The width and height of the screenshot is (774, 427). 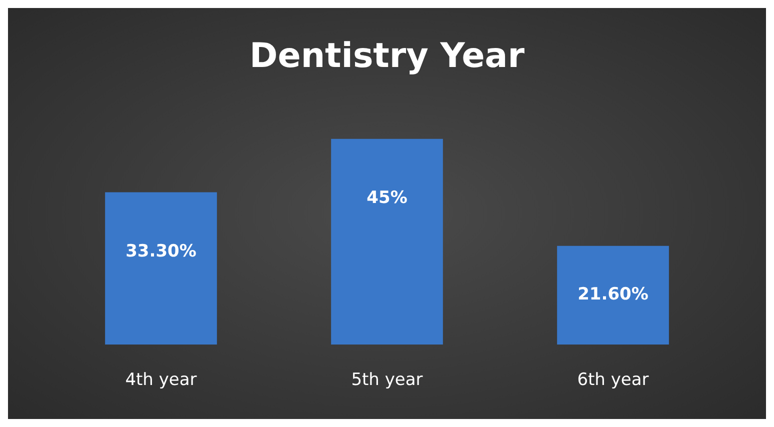 I want to click on chart-title: Dentistry Year, so click(x=387, y=56).